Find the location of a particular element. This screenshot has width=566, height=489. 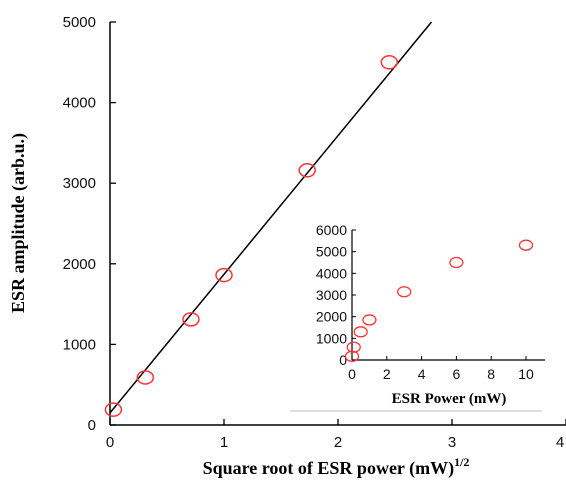

inset-y-tick-label: 5000 is located at coordinates (331, 252).